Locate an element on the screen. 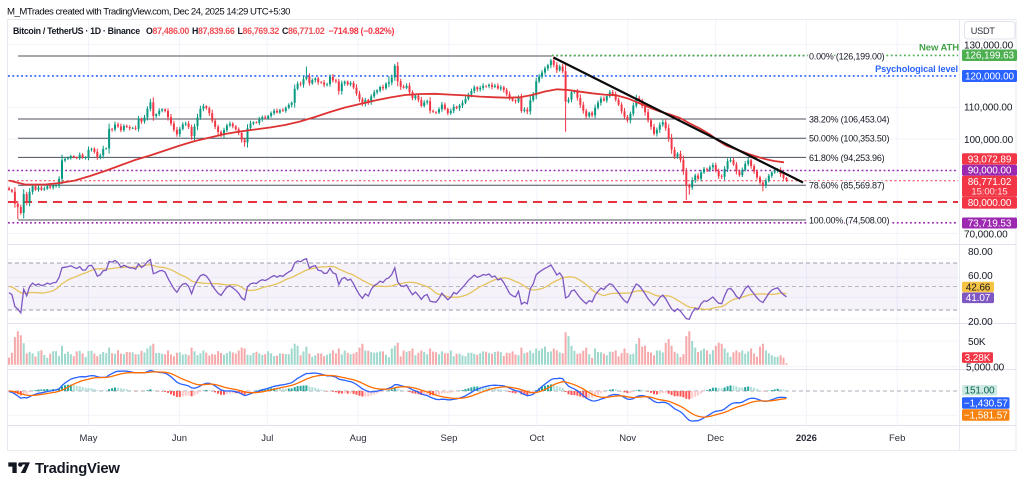  svg-text: Aug is located at coordinates (358, 438).